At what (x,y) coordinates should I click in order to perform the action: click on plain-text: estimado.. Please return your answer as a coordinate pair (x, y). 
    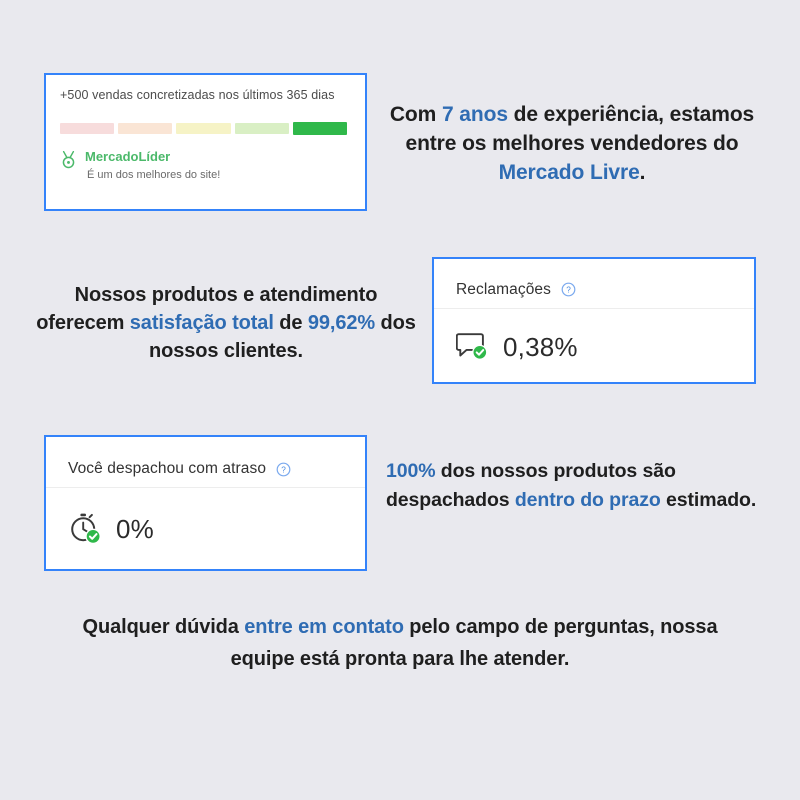
    Looking at the image, I should click on (708, 500).